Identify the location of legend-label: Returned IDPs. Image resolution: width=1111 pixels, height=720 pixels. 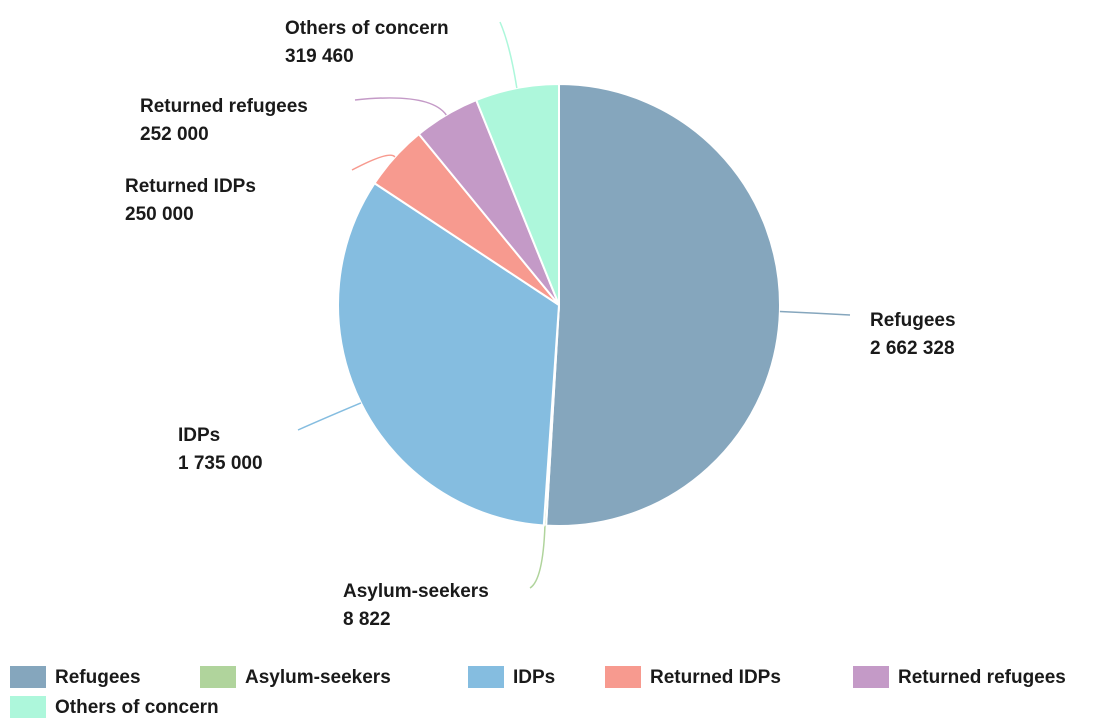
(715, 677).